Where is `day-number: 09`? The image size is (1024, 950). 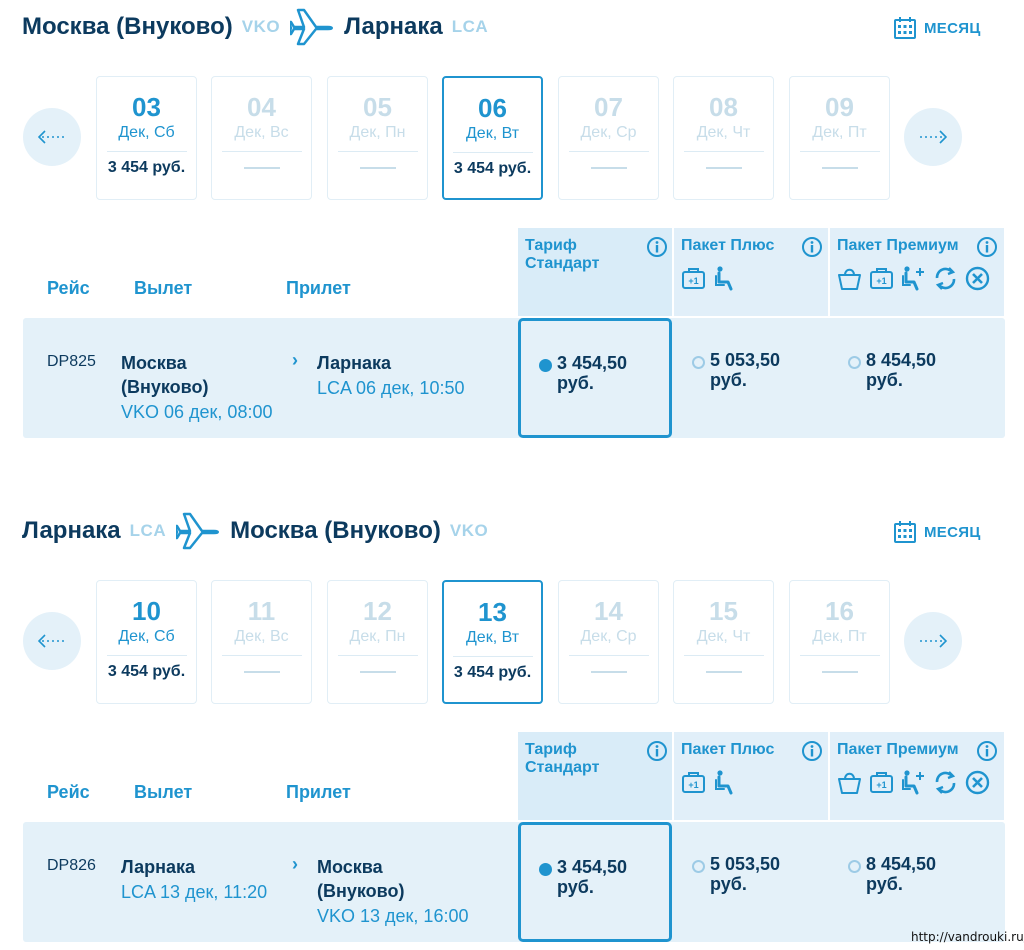 day-number: 09 is located at coordinates (839, 107).